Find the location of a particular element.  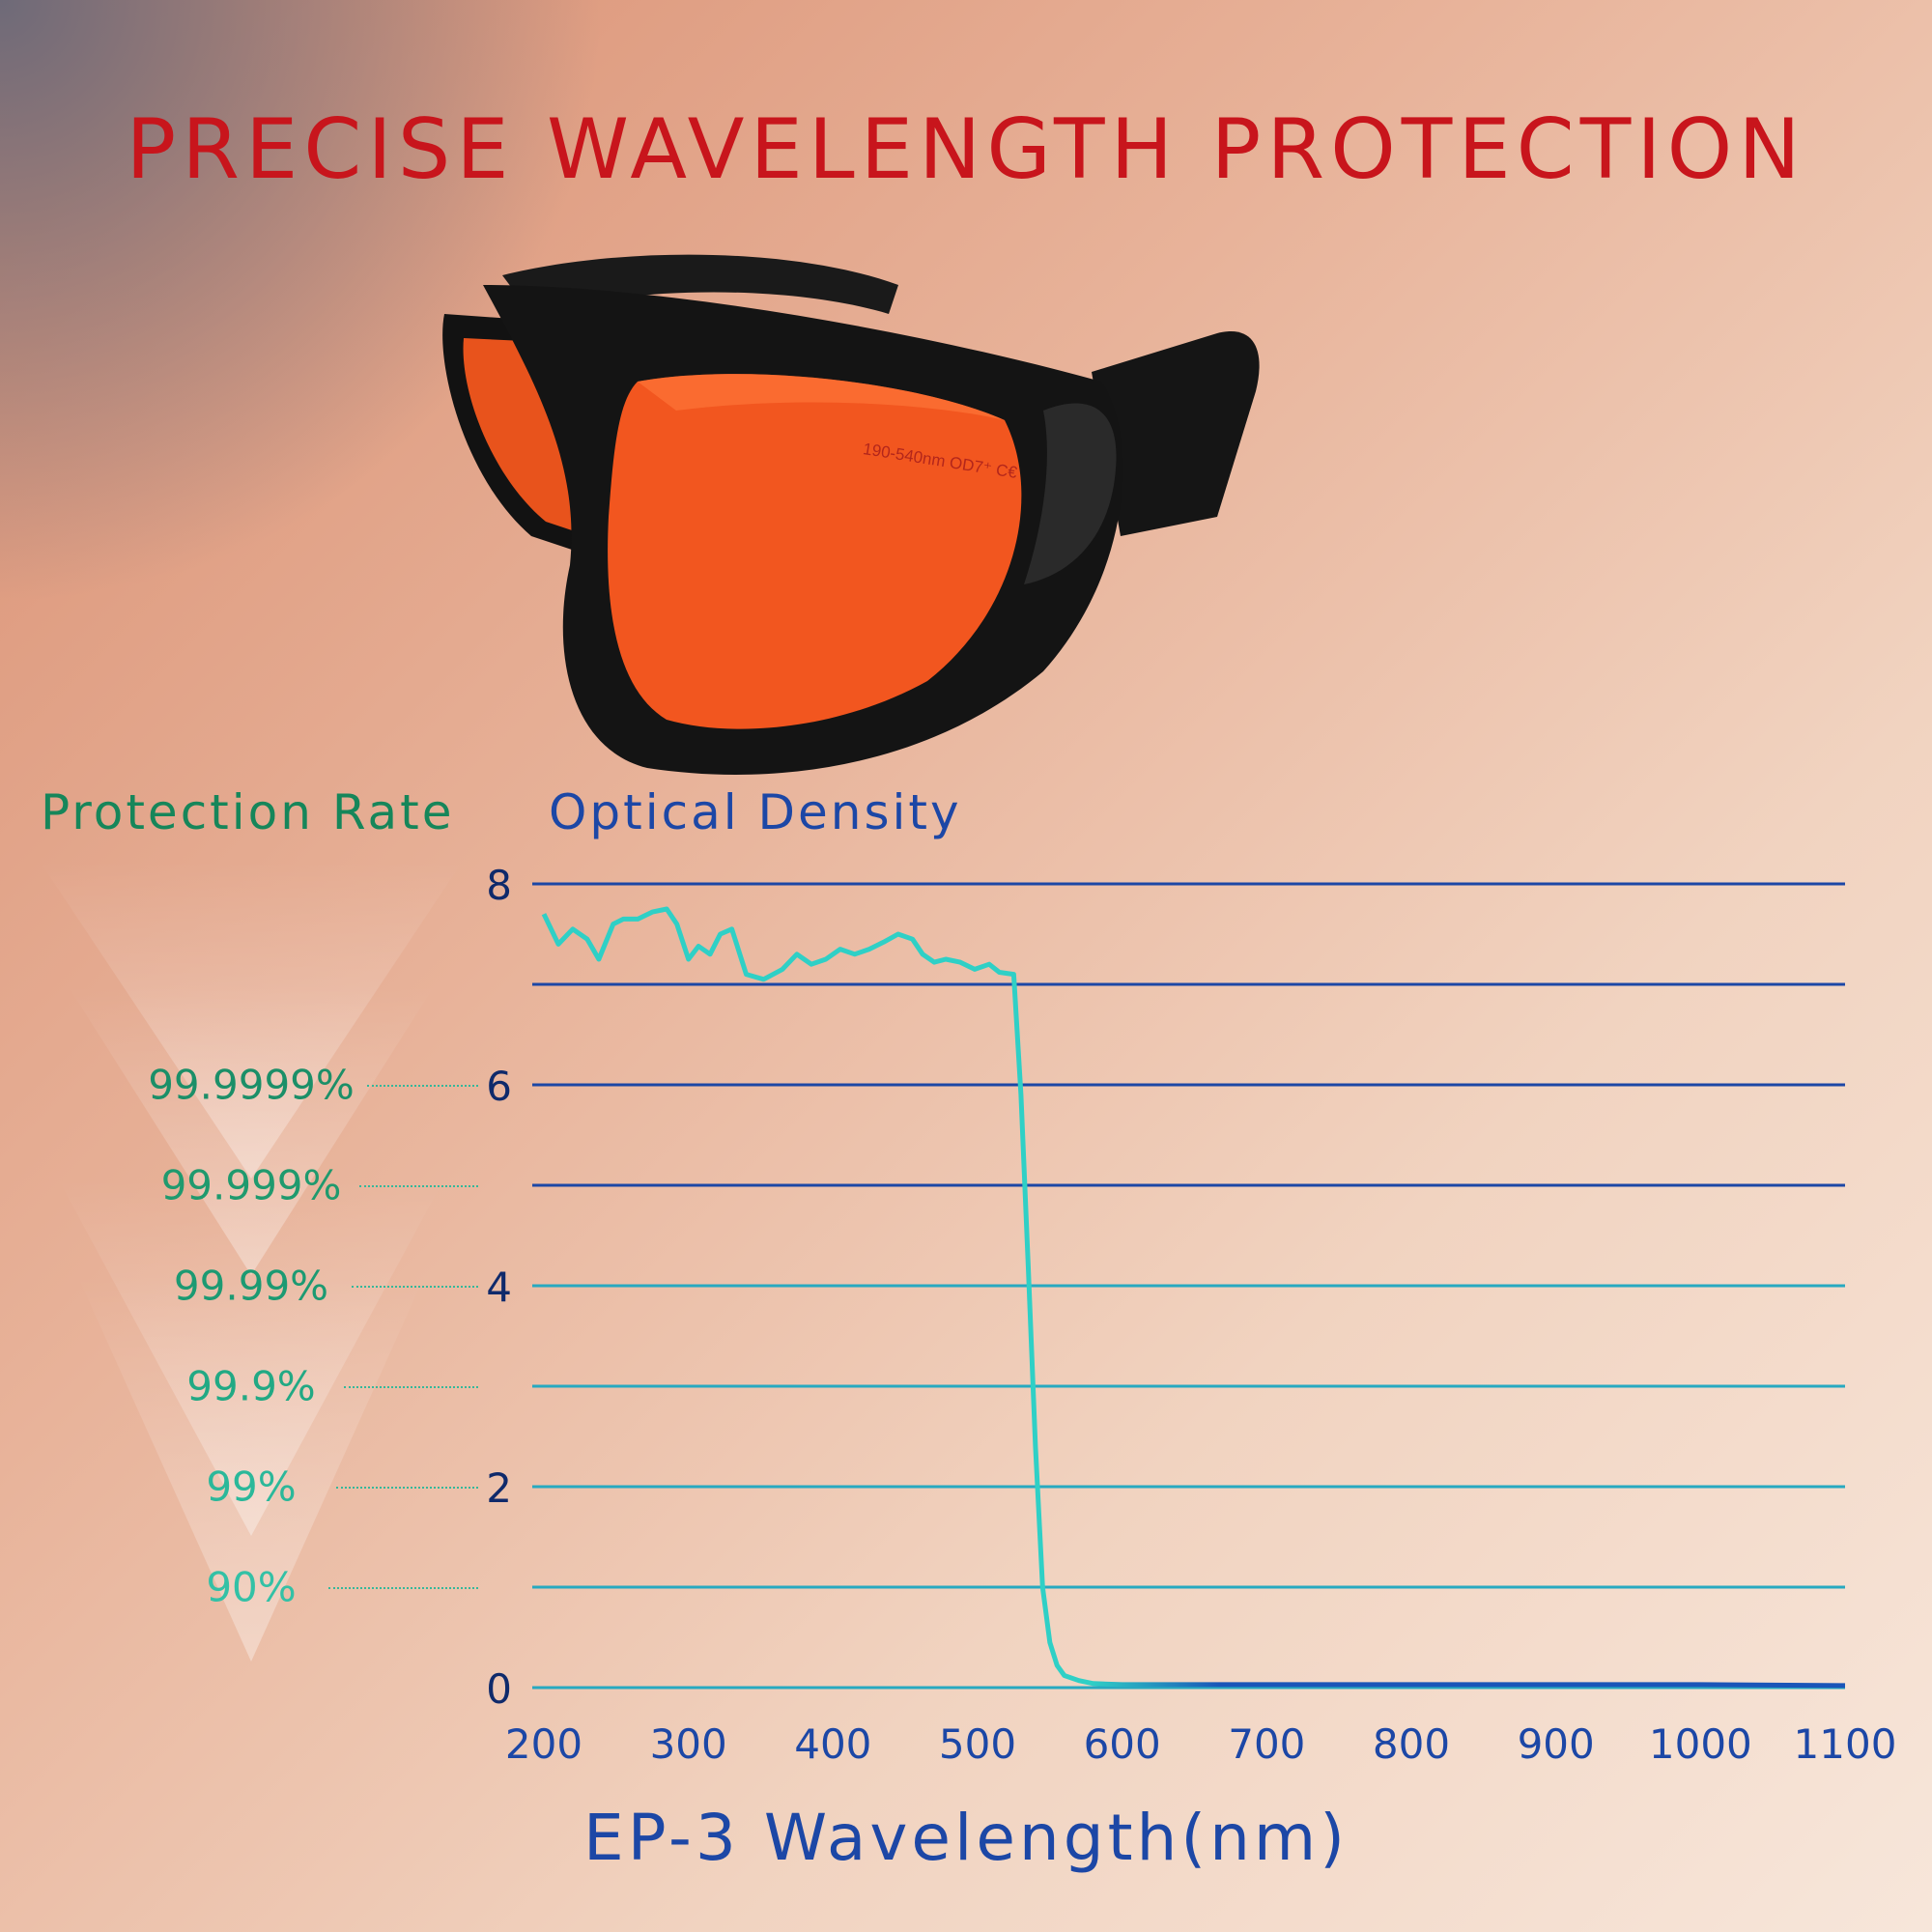

y-tick-label: 4 is located at coordinates (499, 1287).